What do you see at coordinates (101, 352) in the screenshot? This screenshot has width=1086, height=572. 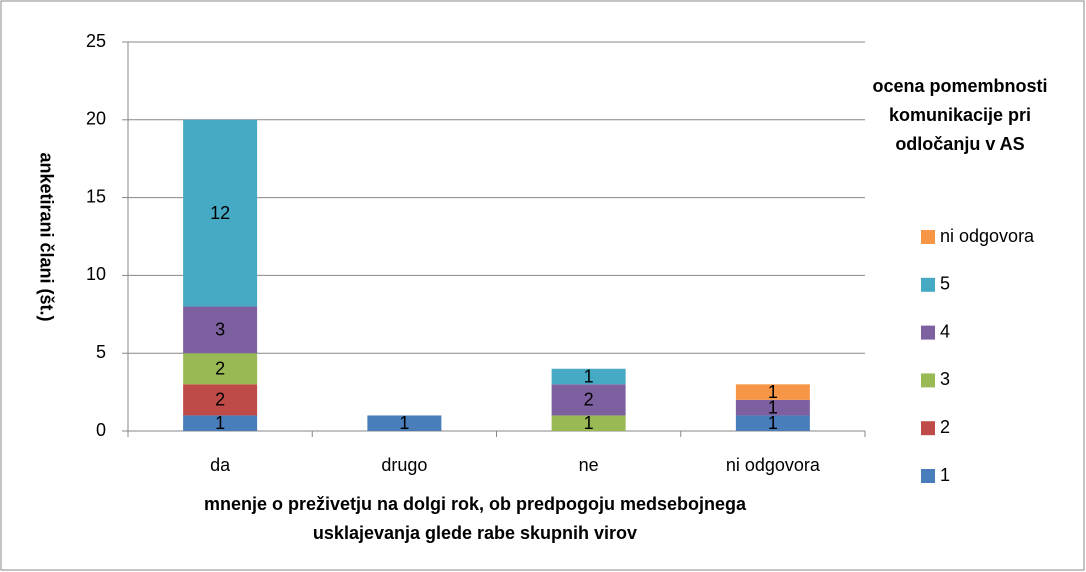 I see `y-tick-label: 5` at bounding box center [101, 352].